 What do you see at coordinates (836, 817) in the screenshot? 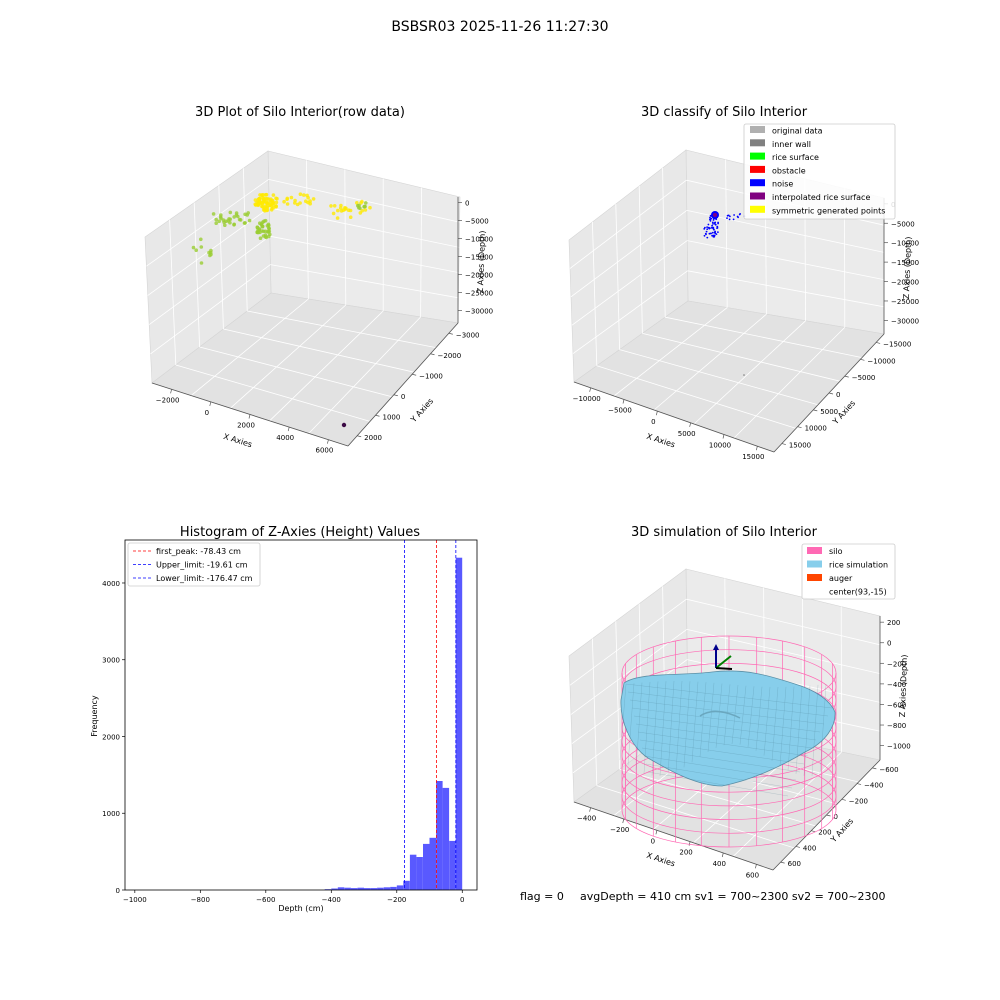
I see `panel4-y-tick-label: 0` at bounding box center [836, 817].